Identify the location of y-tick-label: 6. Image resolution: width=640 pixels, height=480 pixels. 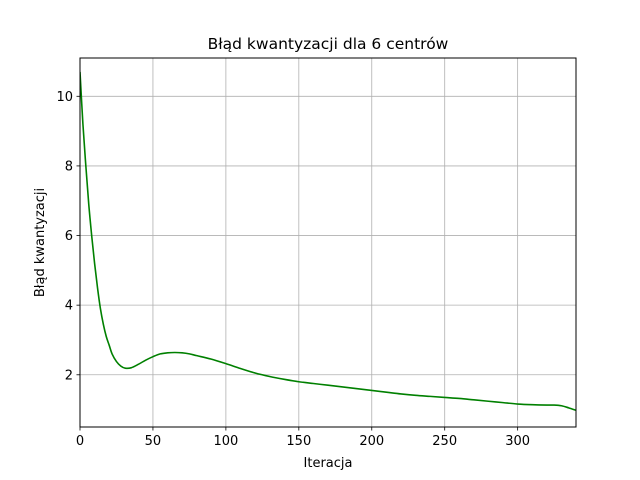
(69, 236).